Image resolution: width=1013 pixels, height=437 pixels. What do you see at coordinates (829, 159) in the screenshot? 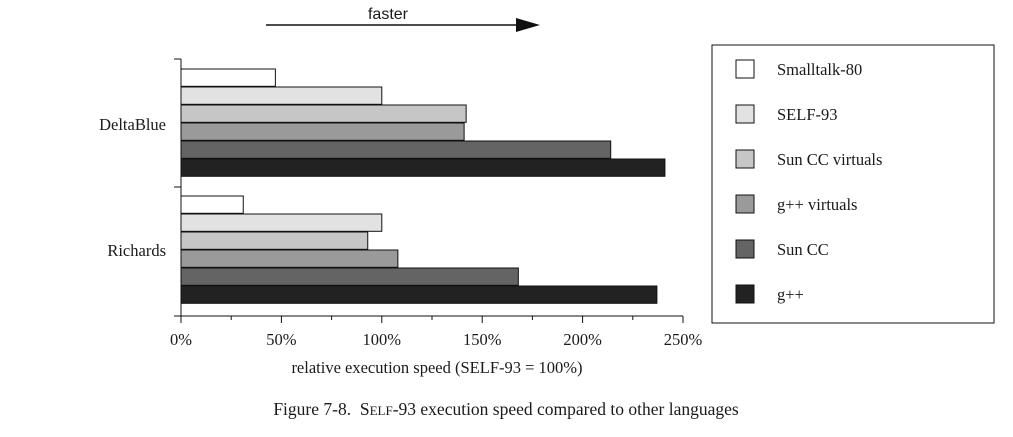
I see `legend-label-sun-cc-virtuals: Sun CC virtuals` at bounding box center [829, 159].